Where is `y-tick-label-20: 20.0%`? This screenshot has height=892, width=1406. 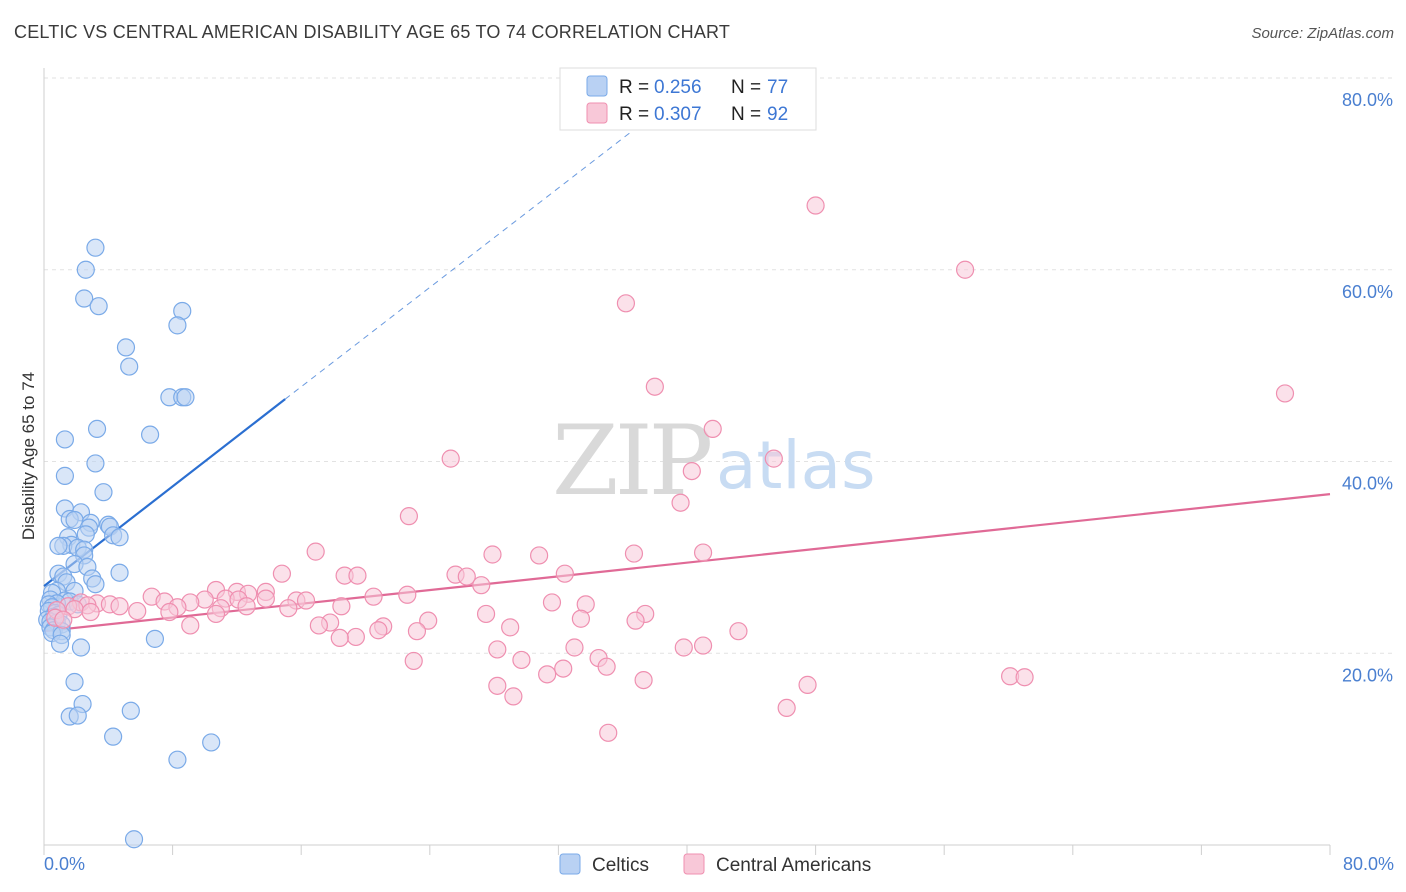
y-tick-label-20: 20.0% is located at coordinates (1367, 675).